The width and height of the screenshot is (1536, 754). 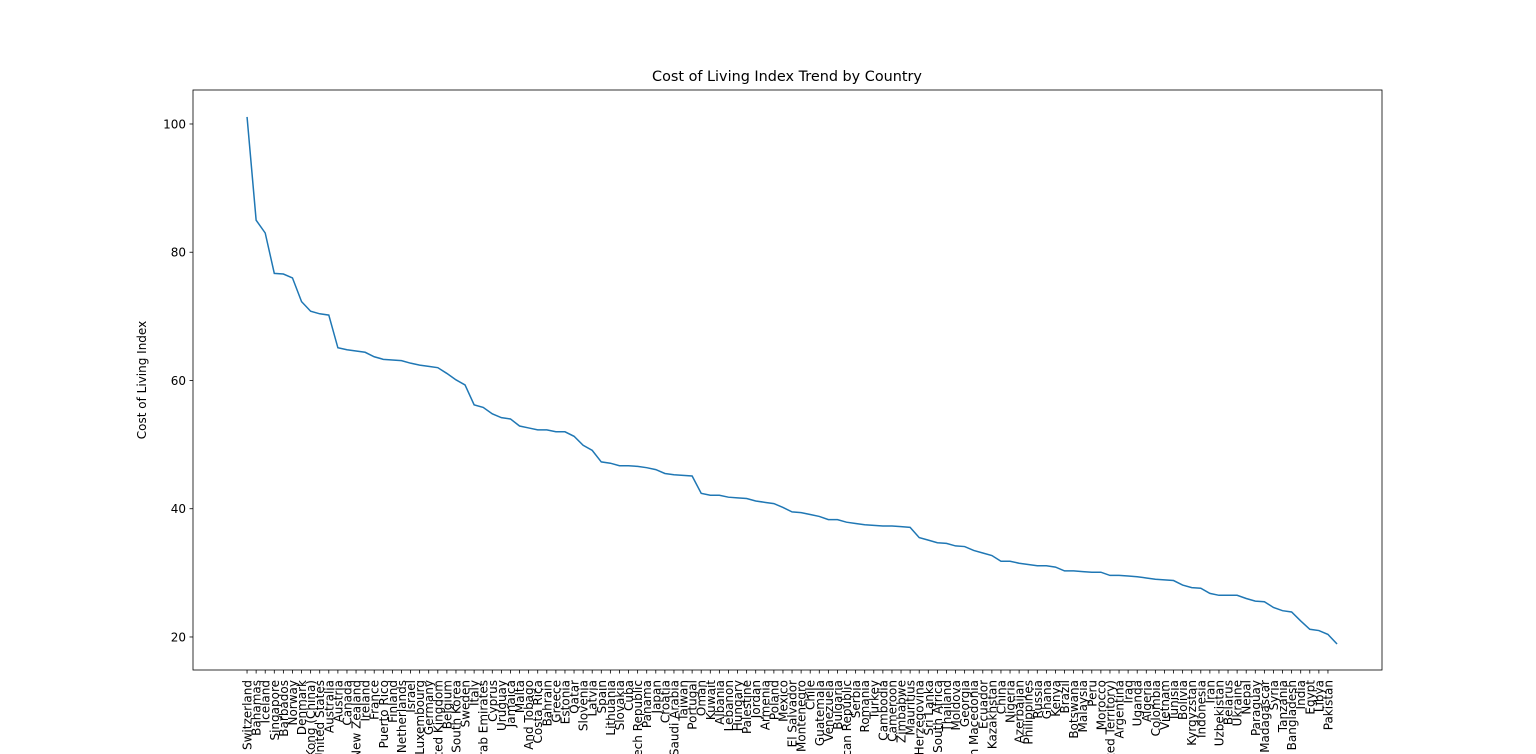 I want to click on x-tick-label: Estonia, so click(x=565, y=702).